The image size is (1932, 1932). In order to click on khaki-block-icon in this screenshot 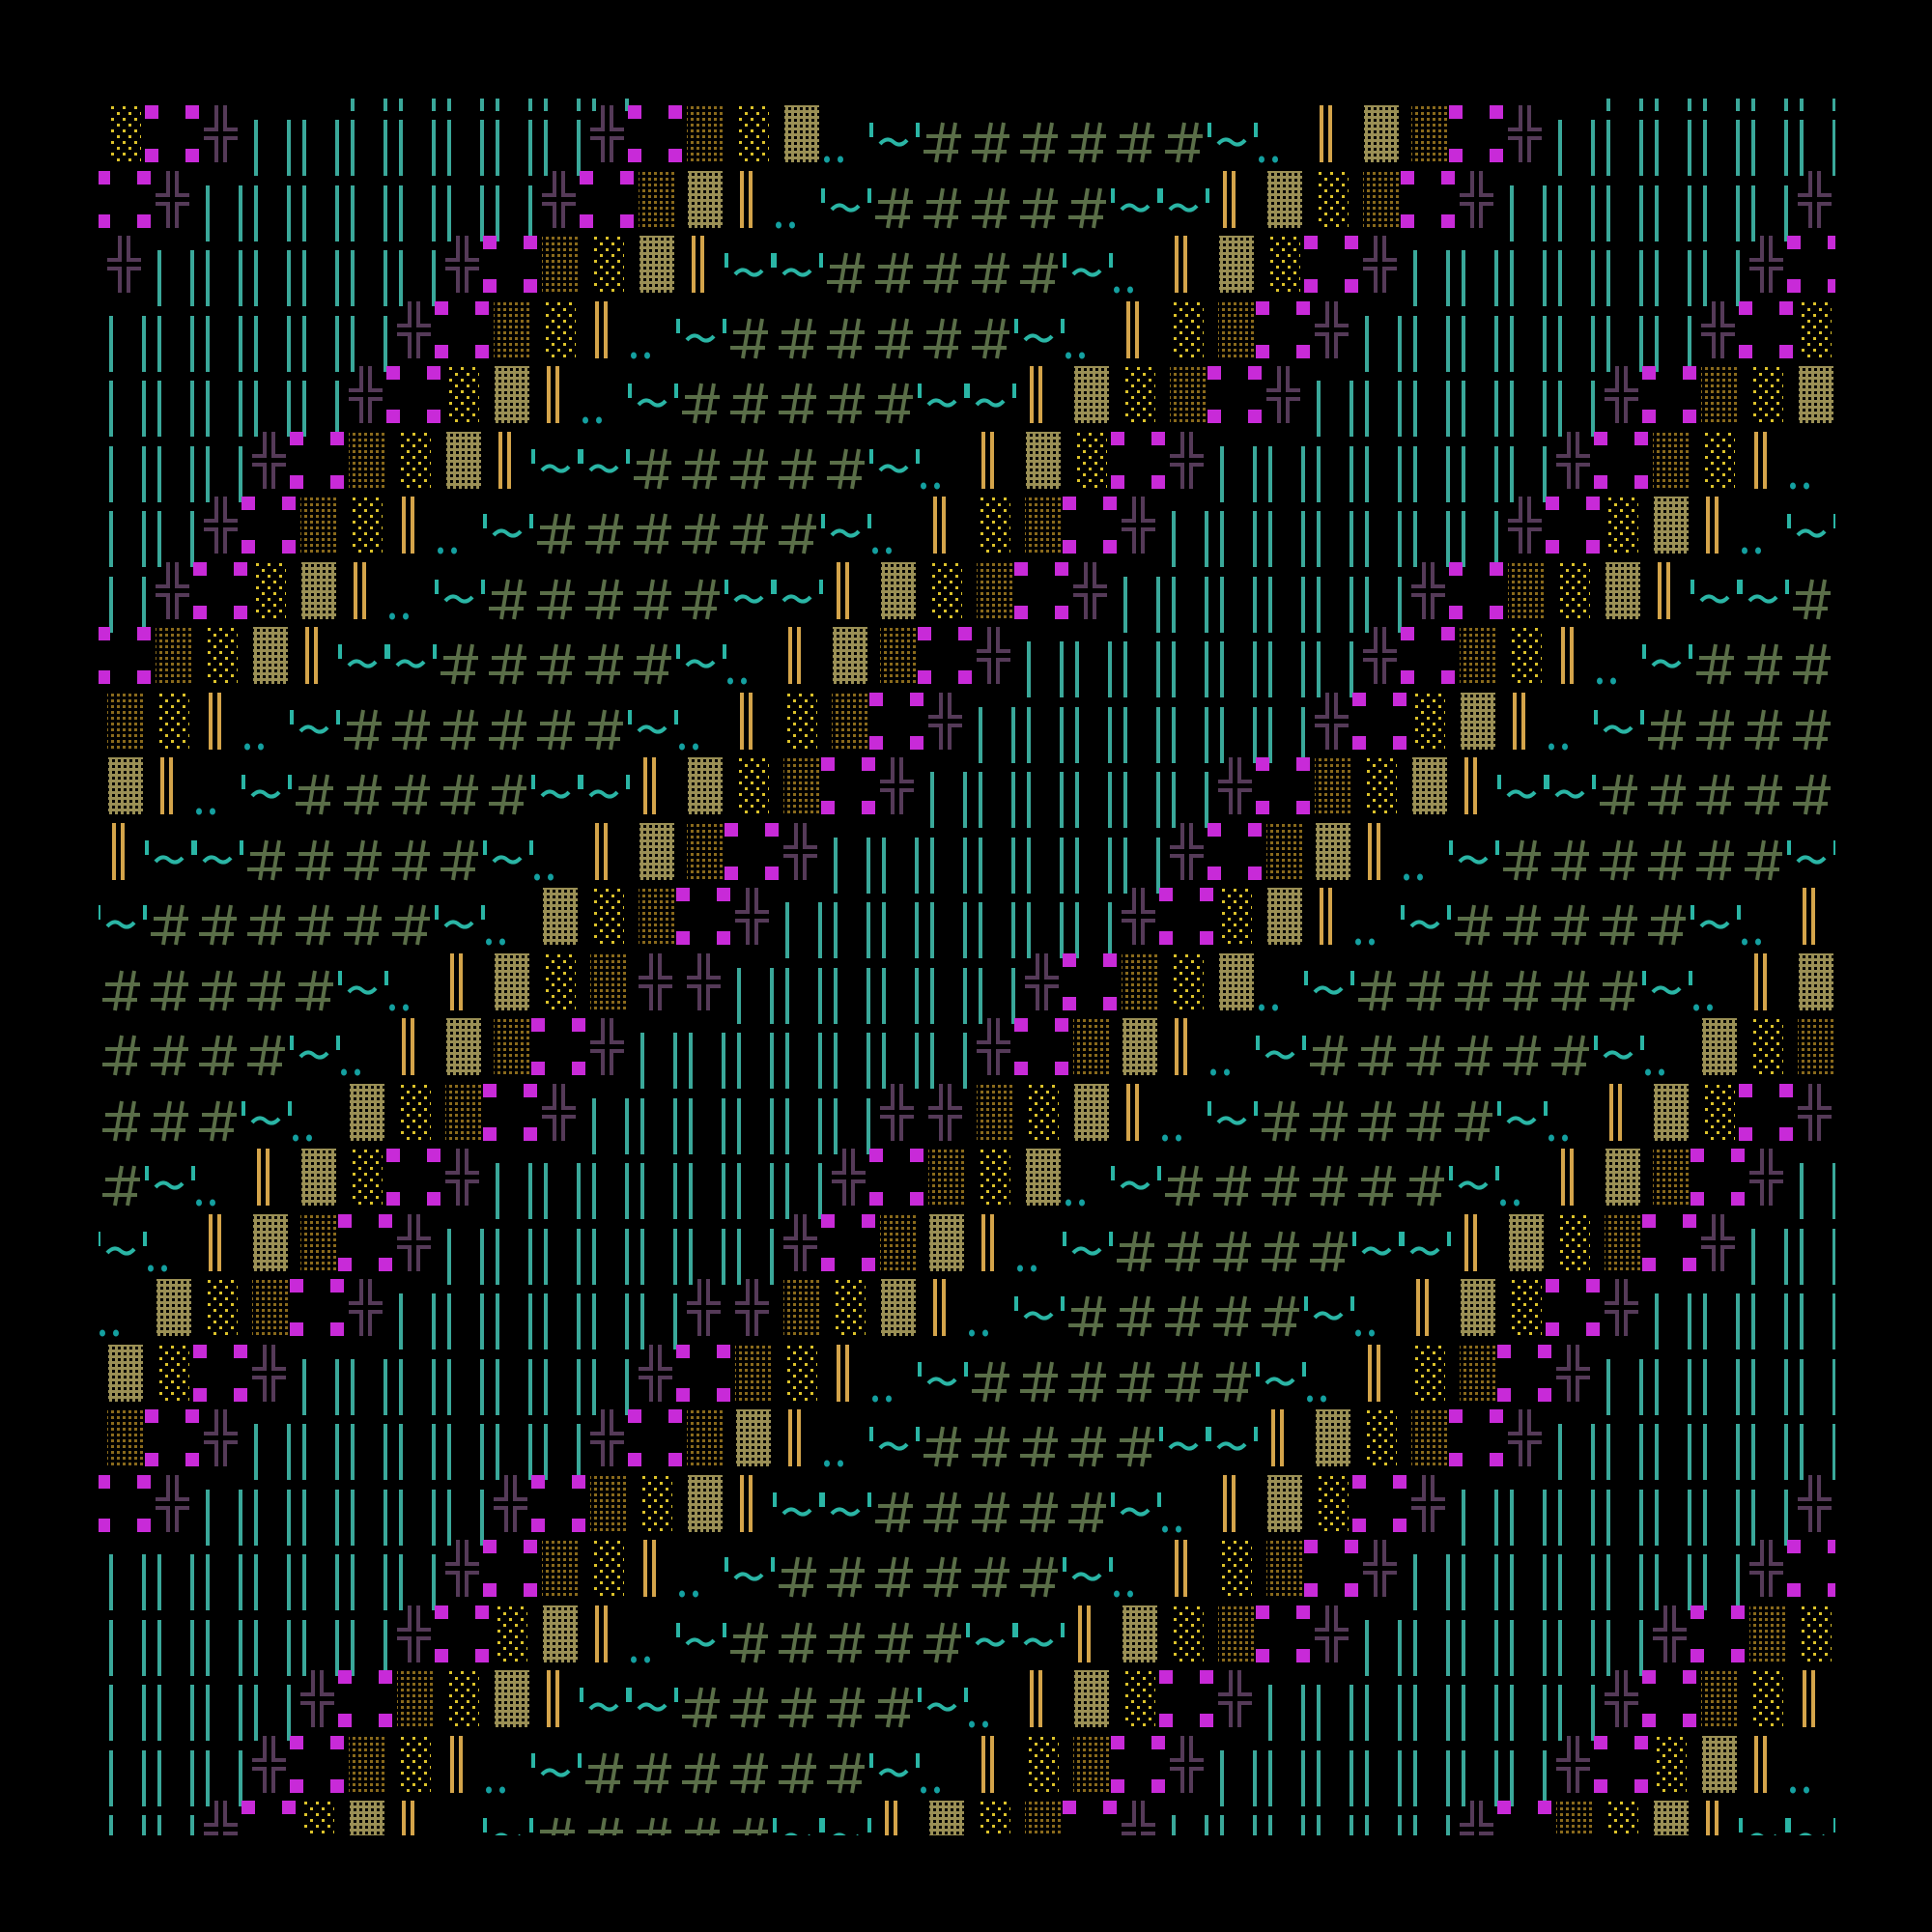, I will do `click(560, 916)`.